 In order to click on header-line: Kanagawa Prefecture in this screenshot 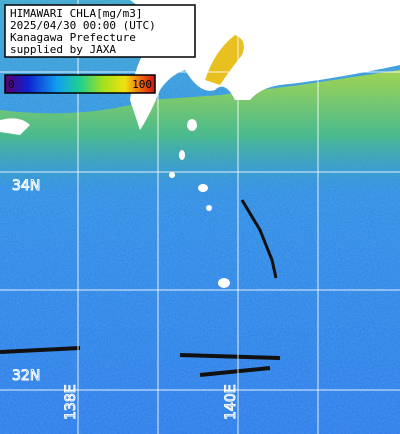, I will do `click(73, 37)`.